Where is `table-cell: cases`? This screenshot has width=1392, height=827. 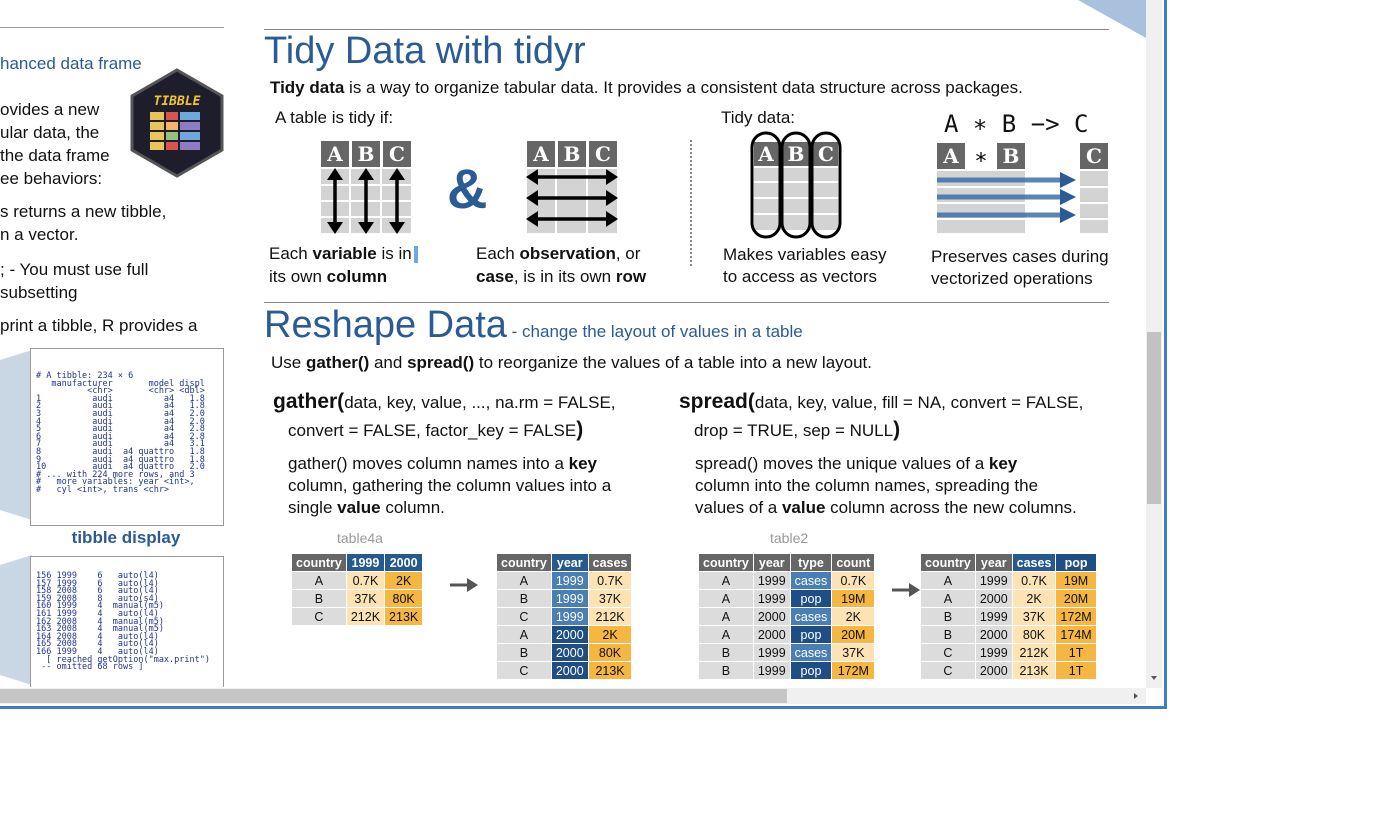 table-cell: cases is located at coordinates (811, 616).